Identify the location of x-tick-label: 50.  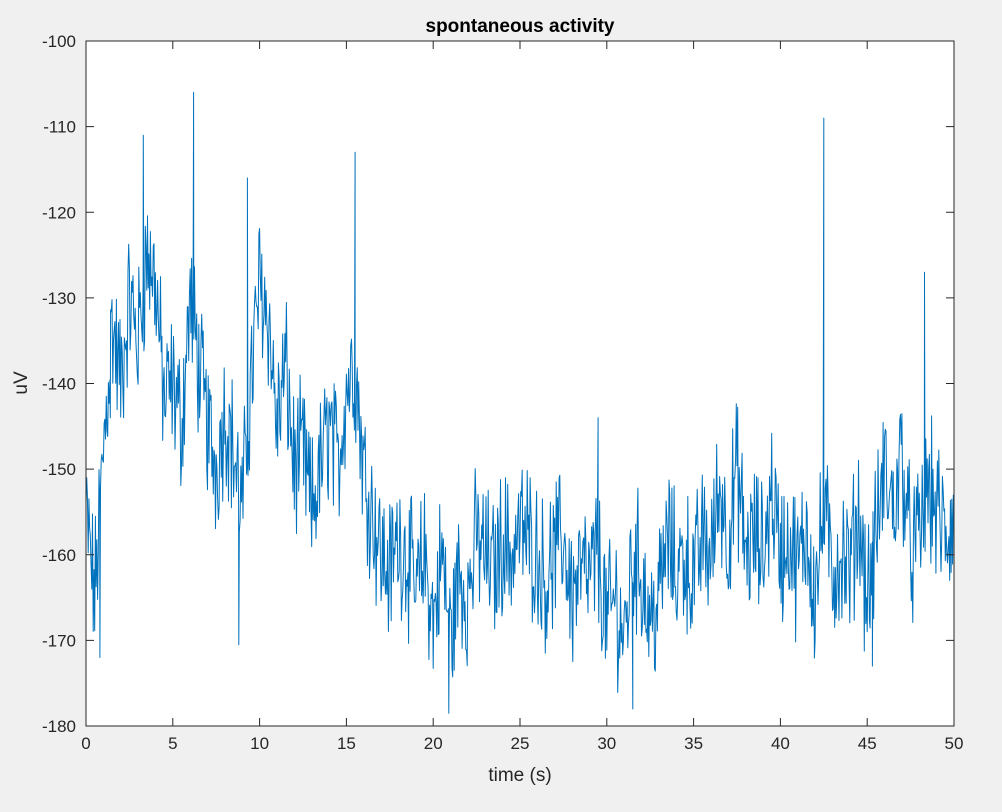
(954, 743).